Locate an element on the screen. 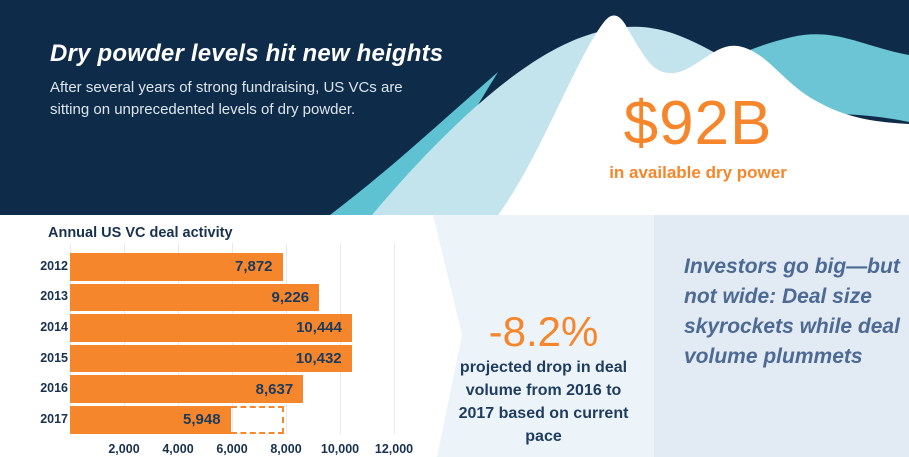 This screenshot has height=457, width=909. year-label-2012: 2012 is located at coordinates (54, 265).